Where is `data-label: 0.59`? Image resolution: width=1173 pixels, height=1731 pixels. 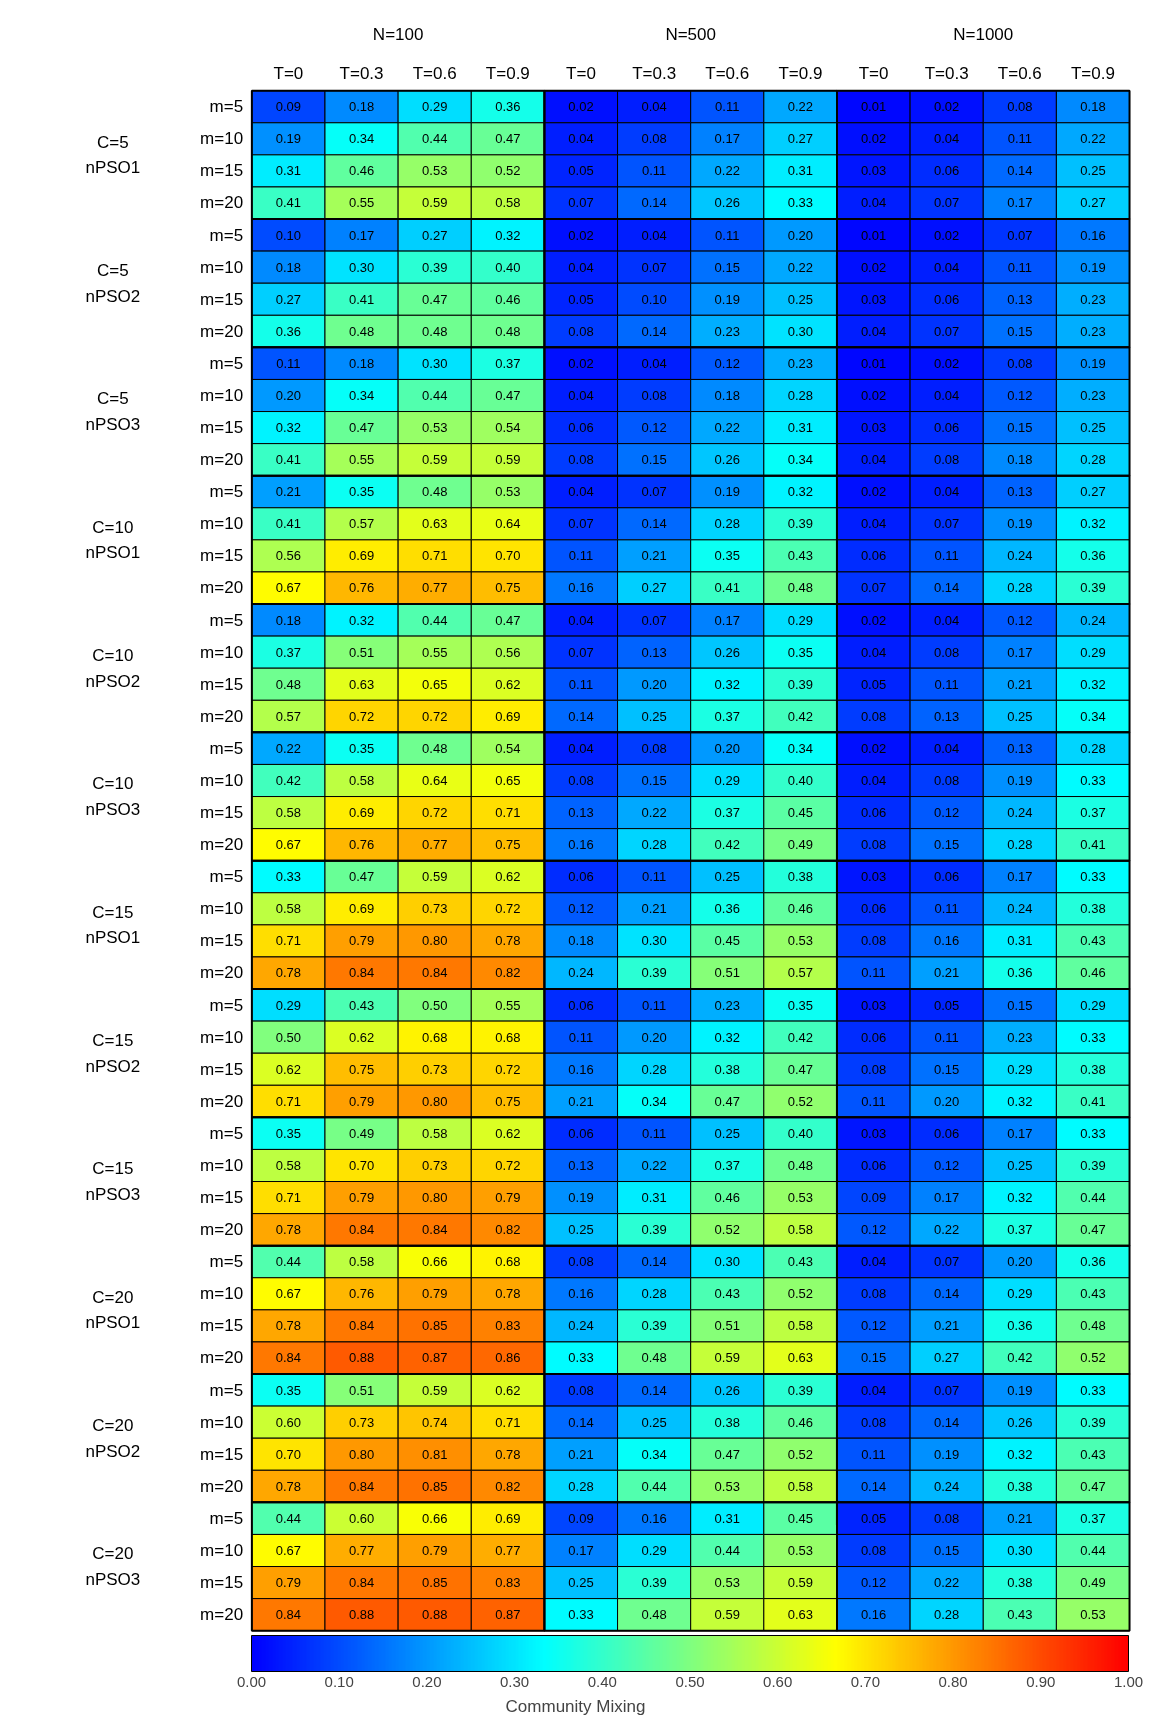 data-label: 0.59 is located at coordinates (435, 877).